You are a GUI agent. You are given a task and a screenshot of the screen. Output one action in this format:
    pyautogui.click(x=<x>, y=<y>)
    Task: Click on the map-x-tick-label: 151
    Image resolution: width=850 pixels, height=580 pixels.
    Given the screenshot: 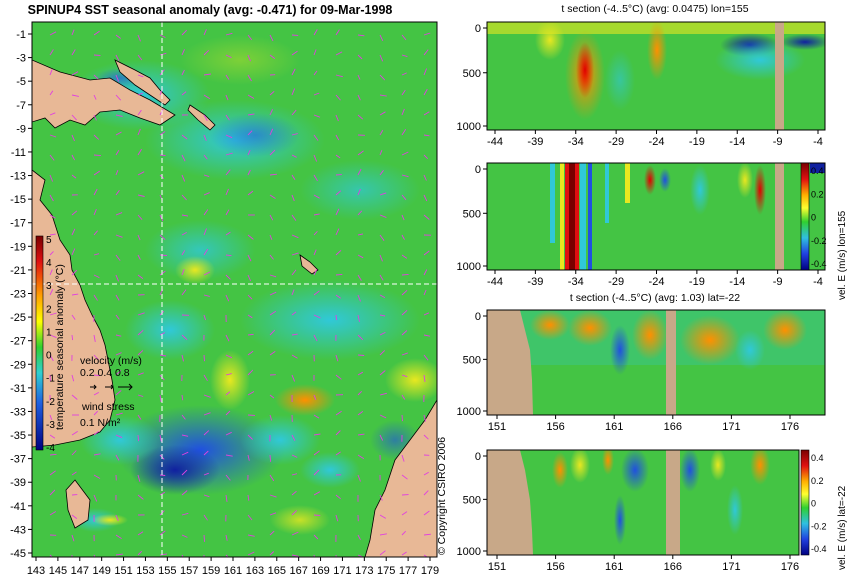 What is the action you would take?
    pyautogui.click(x=123, y=571)
    